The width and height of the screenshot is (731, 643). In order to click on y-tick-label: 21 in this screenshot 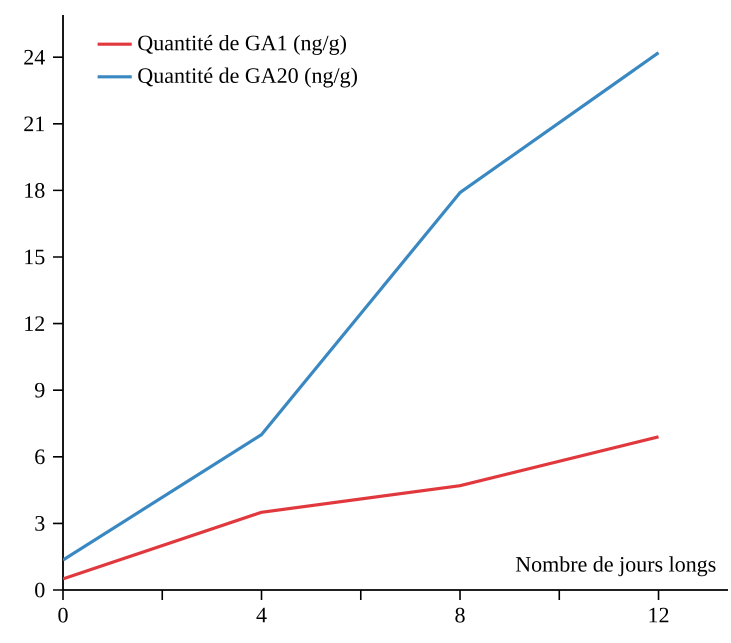, I will do `click(34, 124)`.